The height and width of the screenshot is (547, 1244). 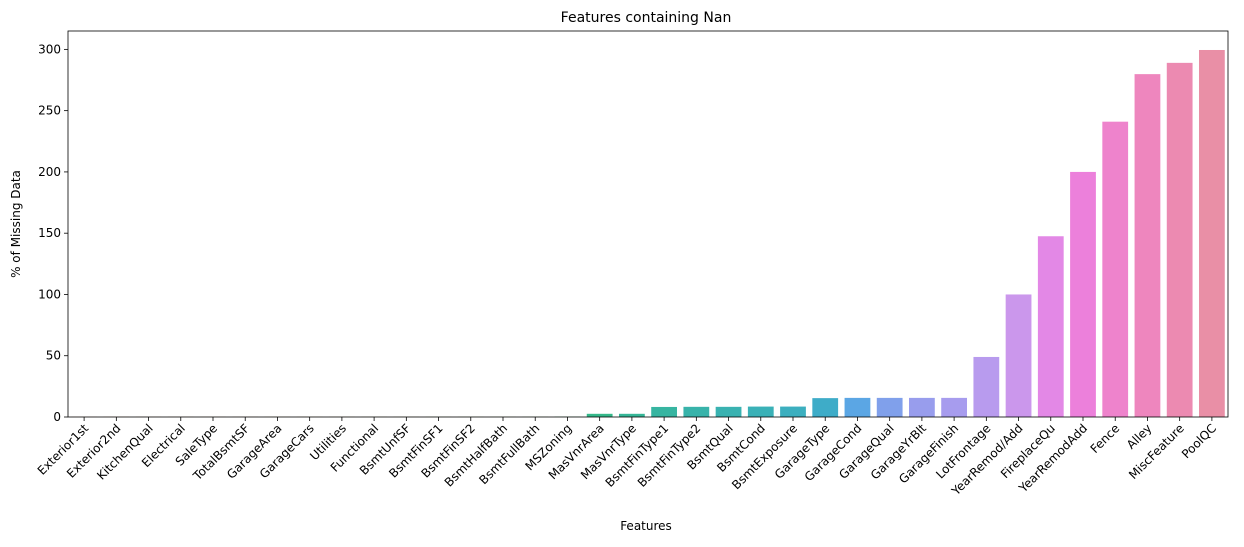 What do you see at coordinates (600, 415) in the screenshot?
I see `bar-masvnrarea` at bounding box center [600, 415].